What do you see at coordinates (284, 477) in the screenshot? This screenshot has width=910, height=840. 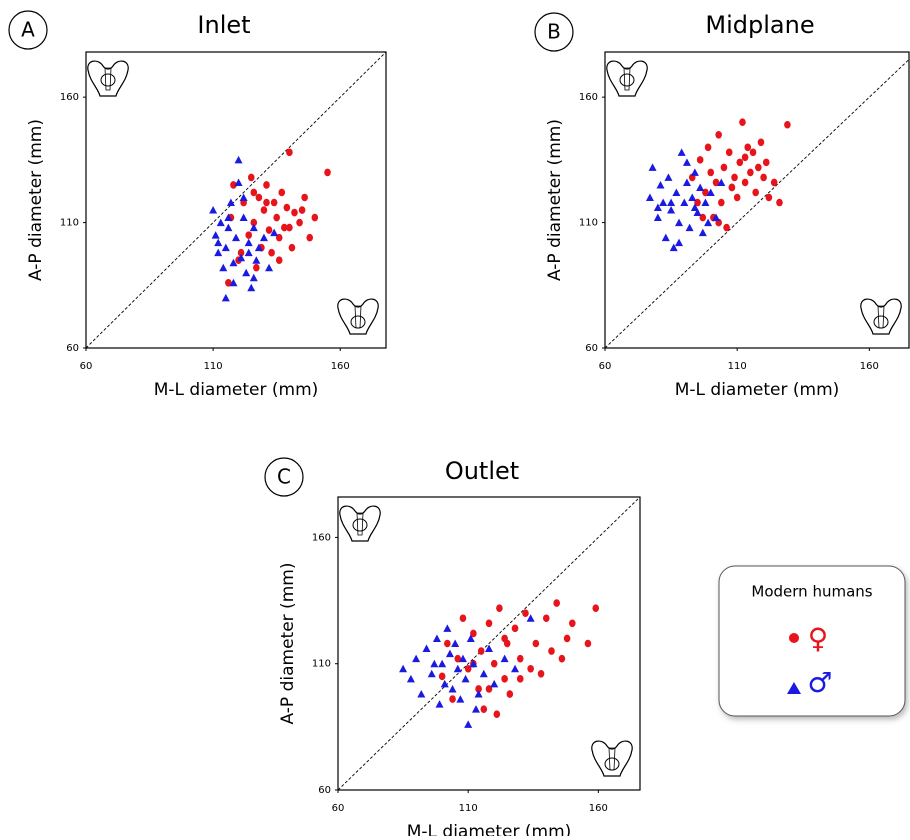 I see `panel-label: C` at bounding box center [284, 477].